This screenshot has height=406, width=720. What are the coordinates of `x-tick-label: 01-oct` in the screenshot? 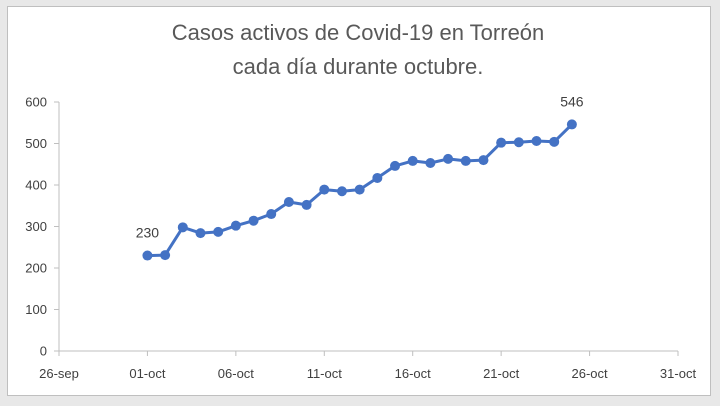 It's located at (147, 373).